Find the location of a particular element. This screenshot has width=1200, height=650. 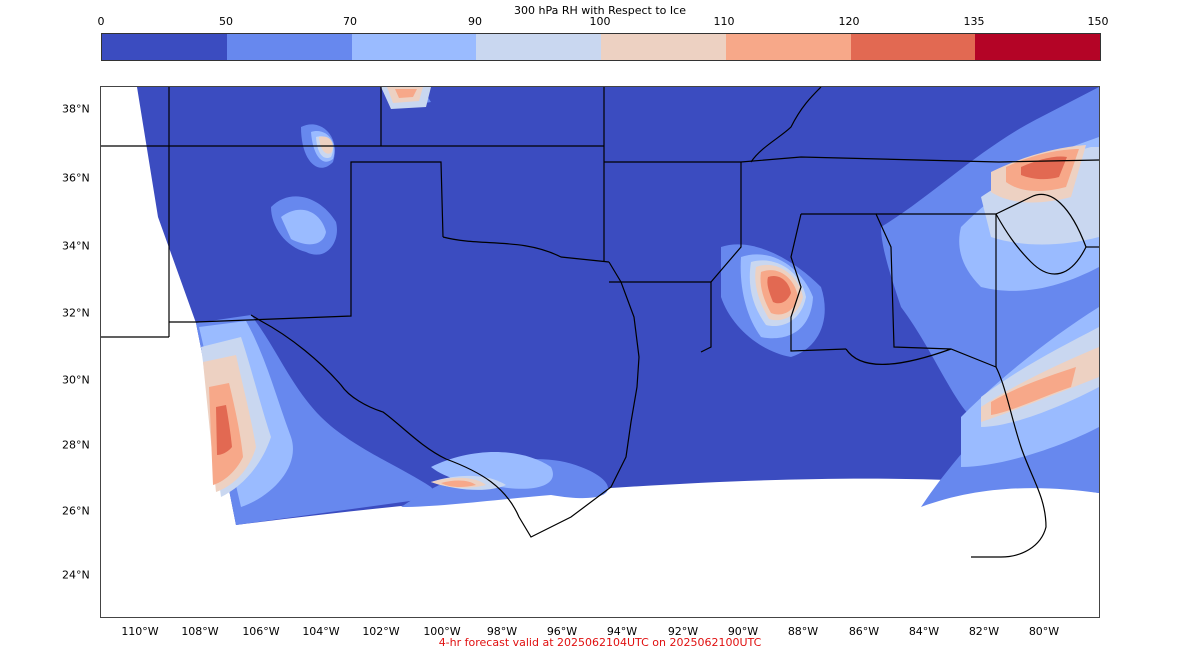

colorbar is located at coordinates (601, 47).